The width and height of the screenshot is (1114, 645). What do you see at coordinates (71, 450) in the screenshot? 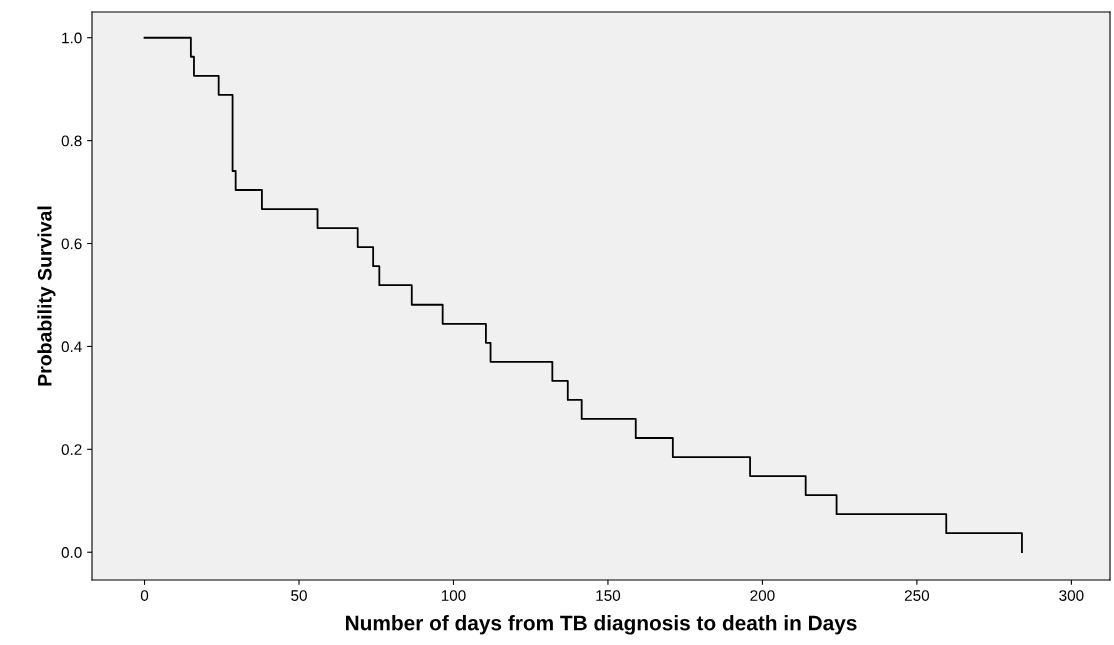
I see `y-tick-label: 0.2` at bounding box center [71, 450].